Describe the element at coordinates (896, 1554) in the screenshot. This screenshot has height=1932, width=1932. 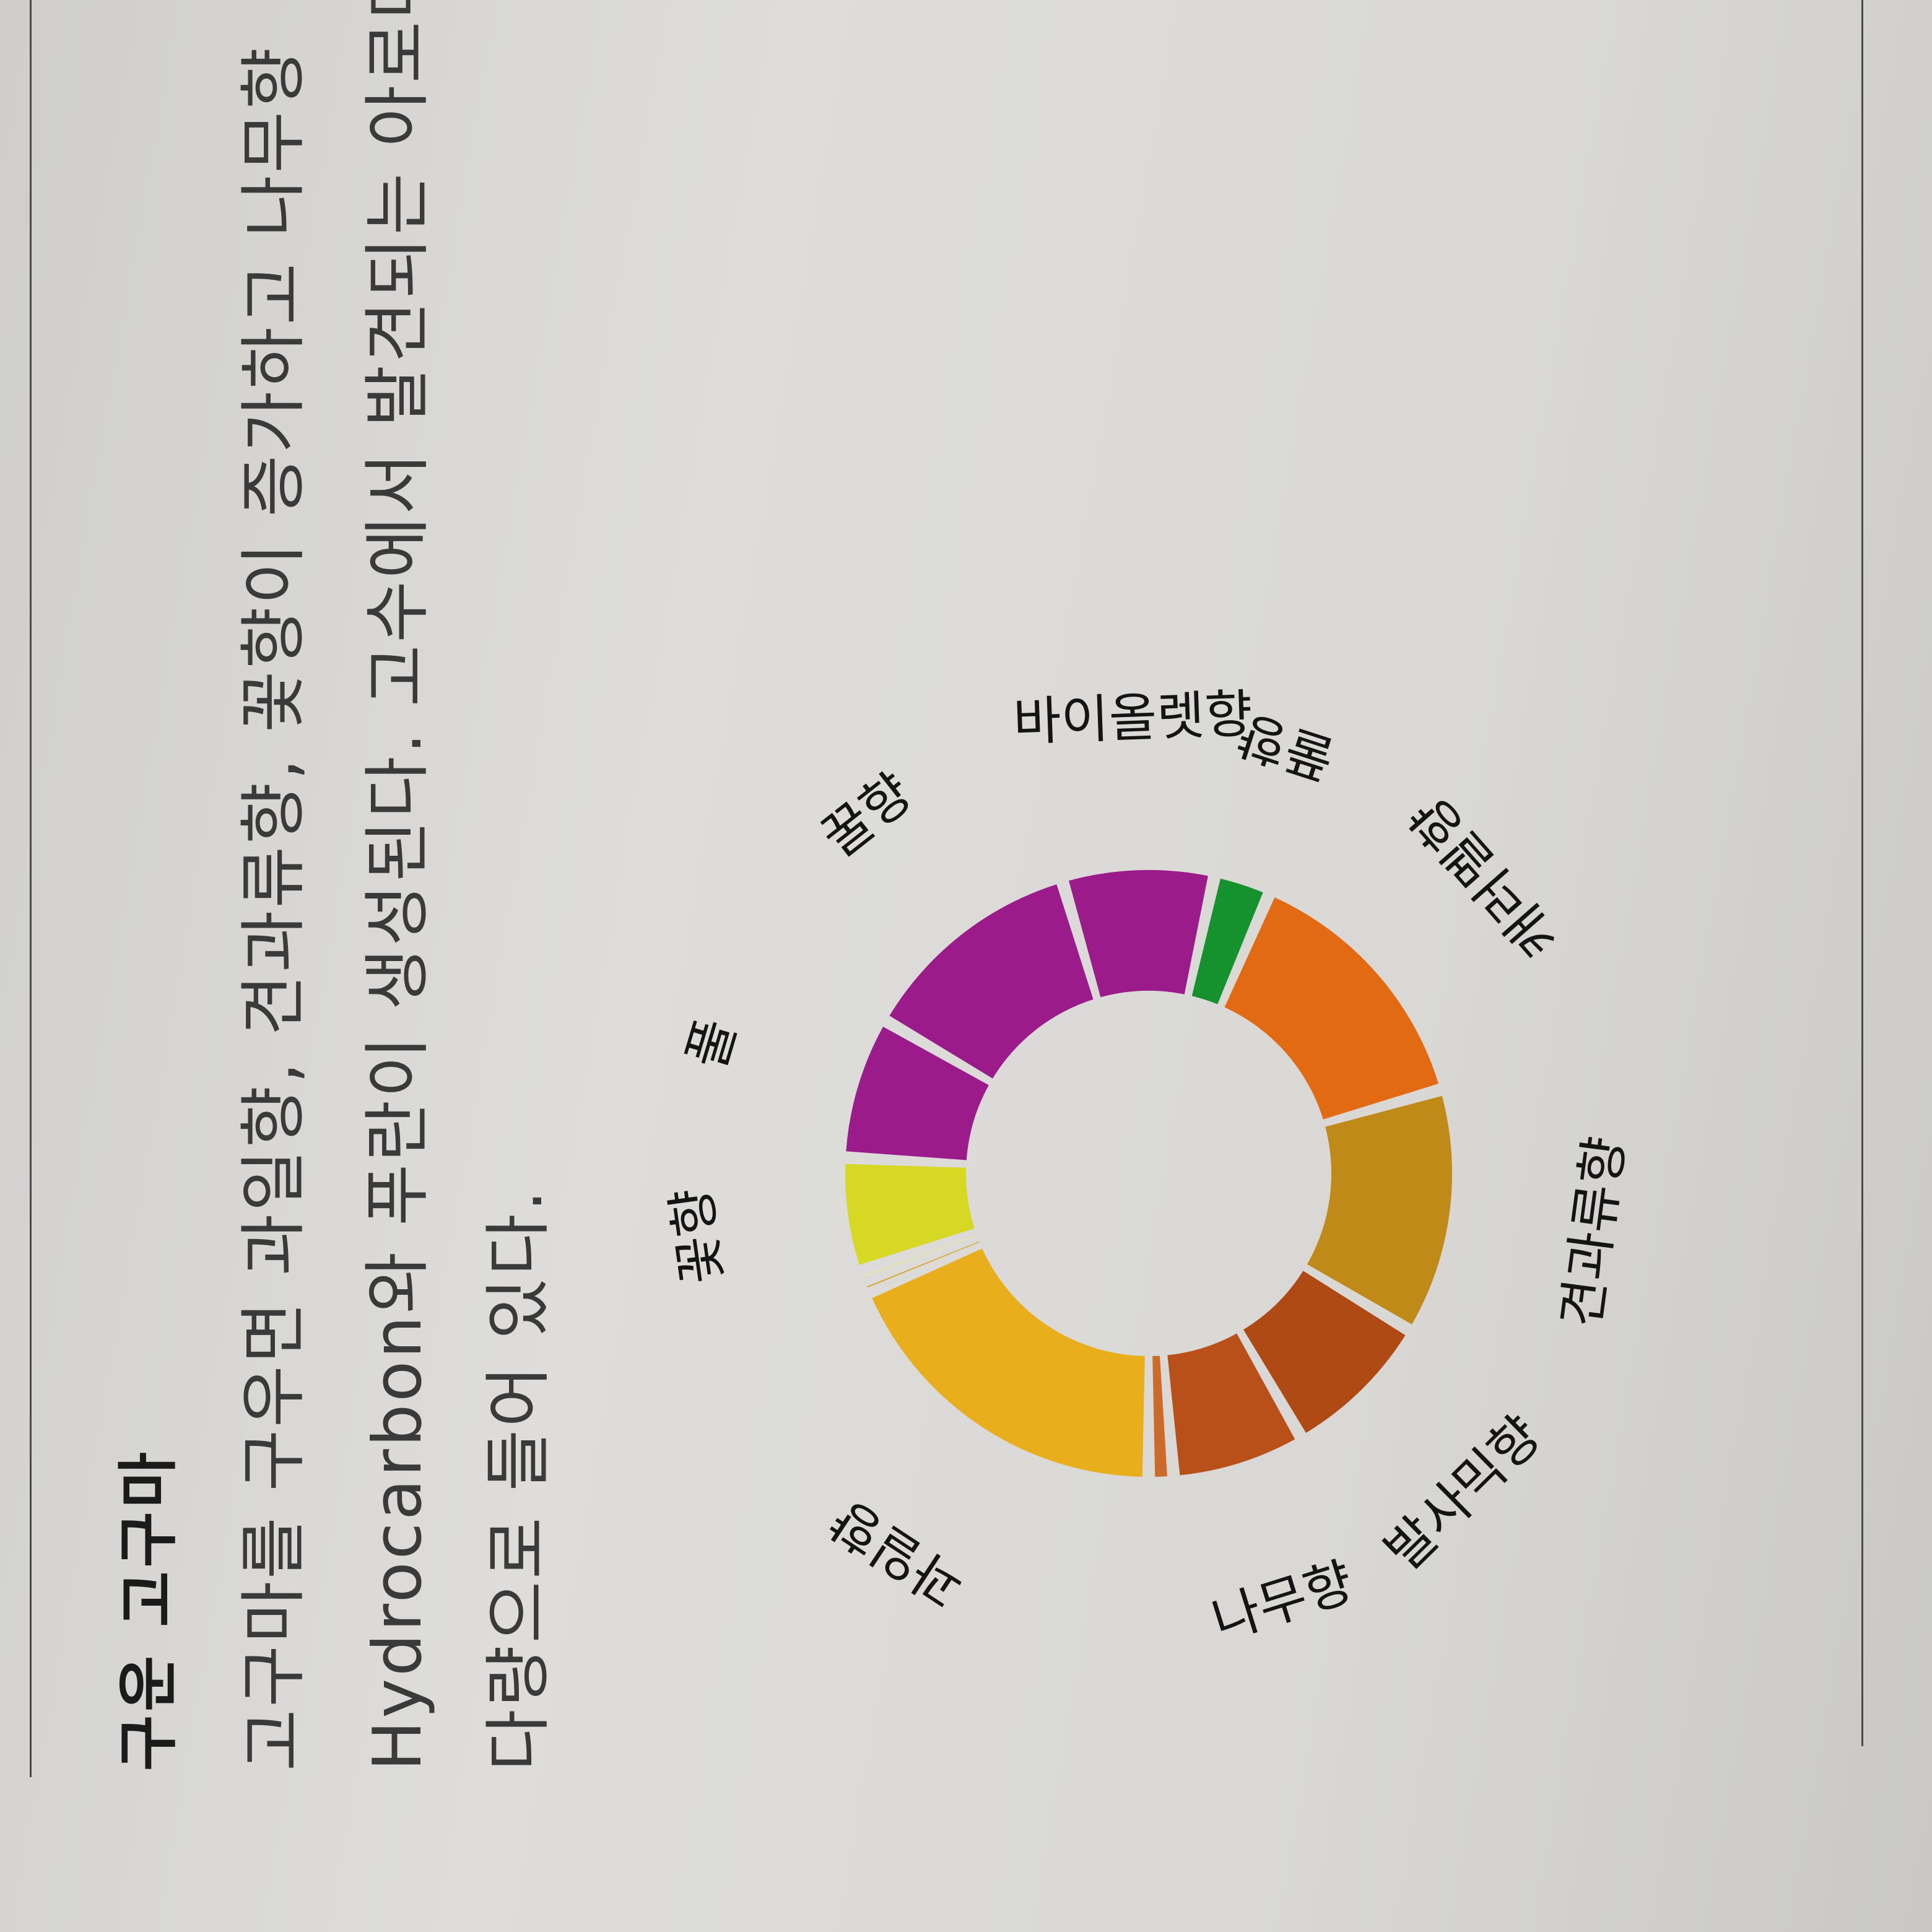
I see `slice-label-0: 과일향` at that location.